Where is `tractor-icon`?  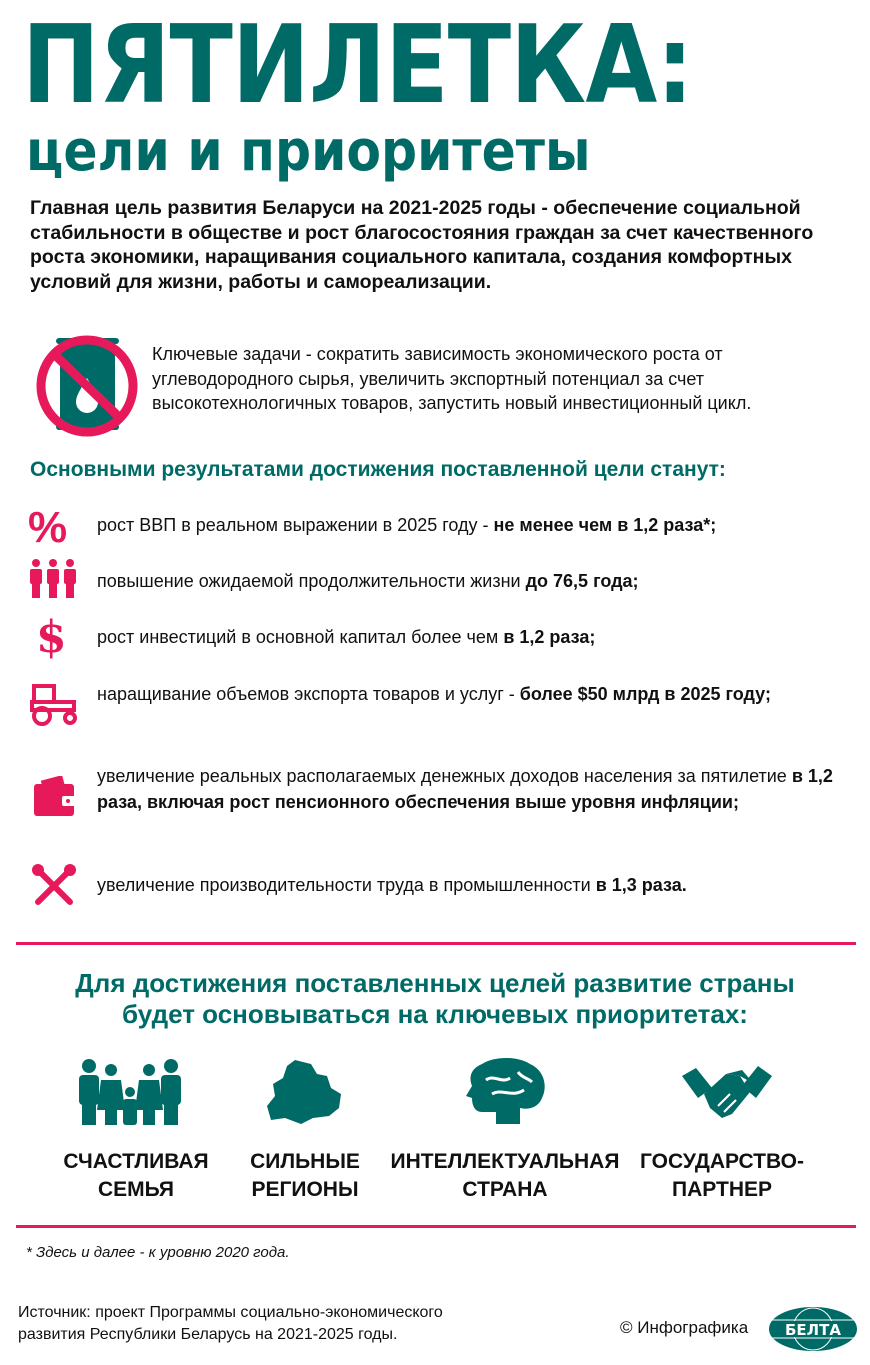
tractor-icon is located at coordinates (53, 705).